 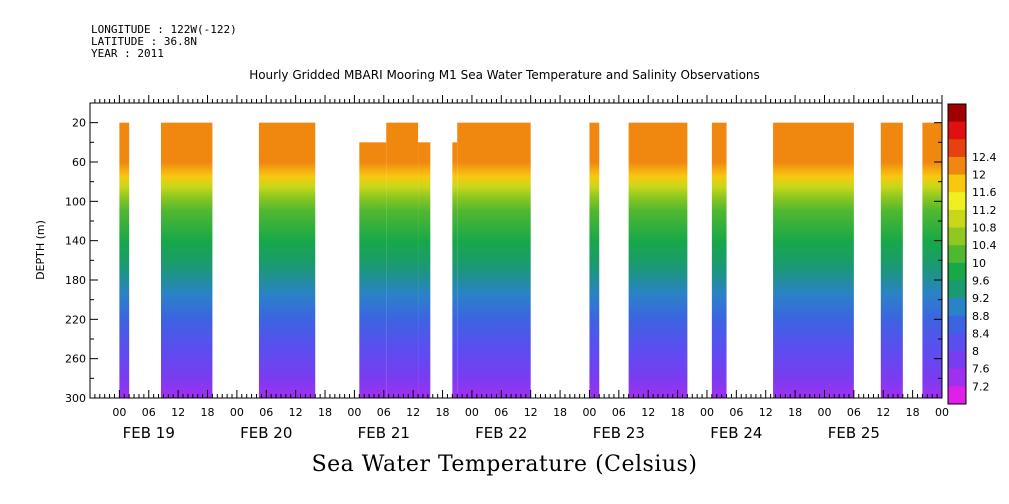 What do you see at coordinates (854, 433) in the screenshot?
I see `day-label: FEB 25` at bounding box center [854, 433].